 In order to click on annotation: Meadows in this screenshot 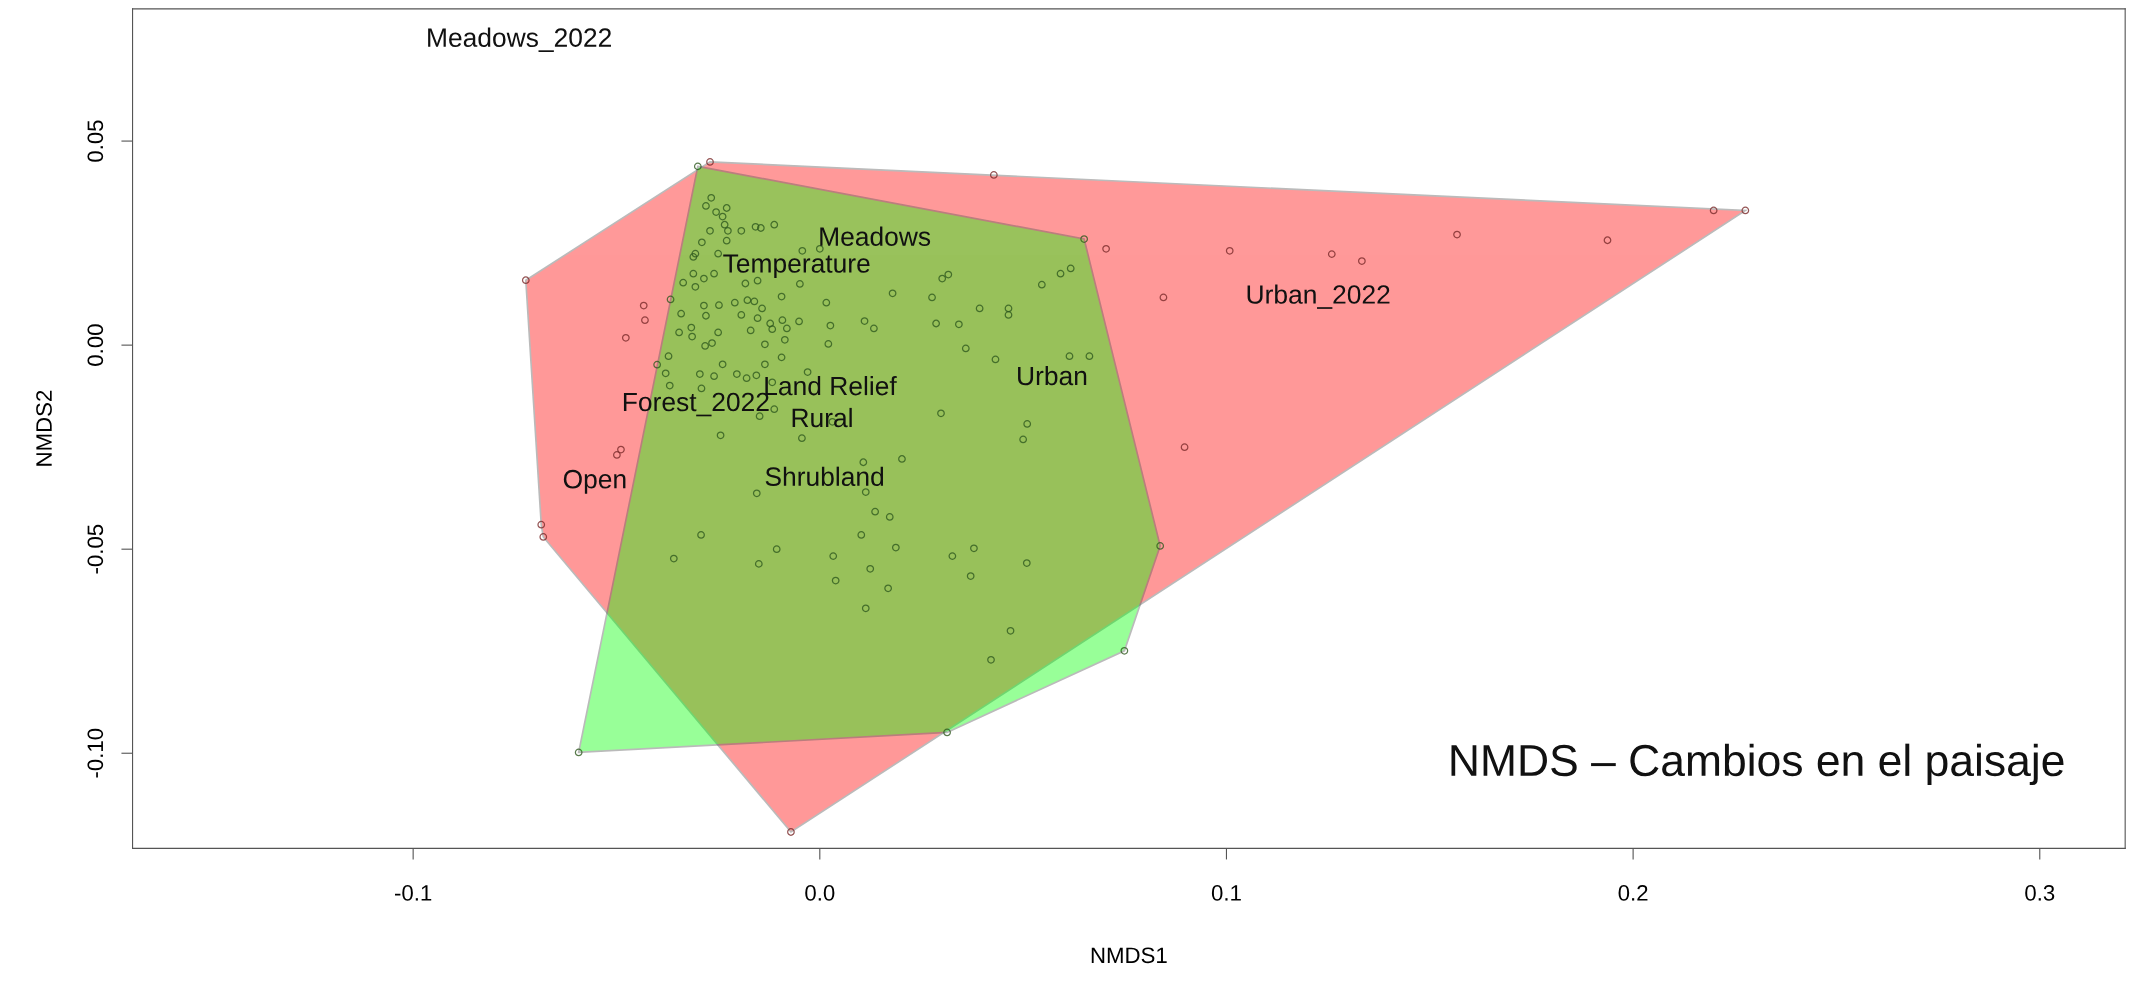, I will do `click(875, 236)`.